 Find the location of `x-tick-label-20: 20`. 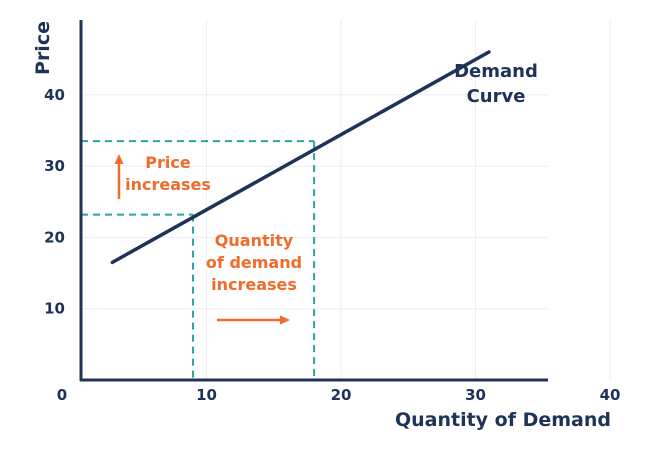

x-tick-label-20: 20 is located at coordinates (341, 395).